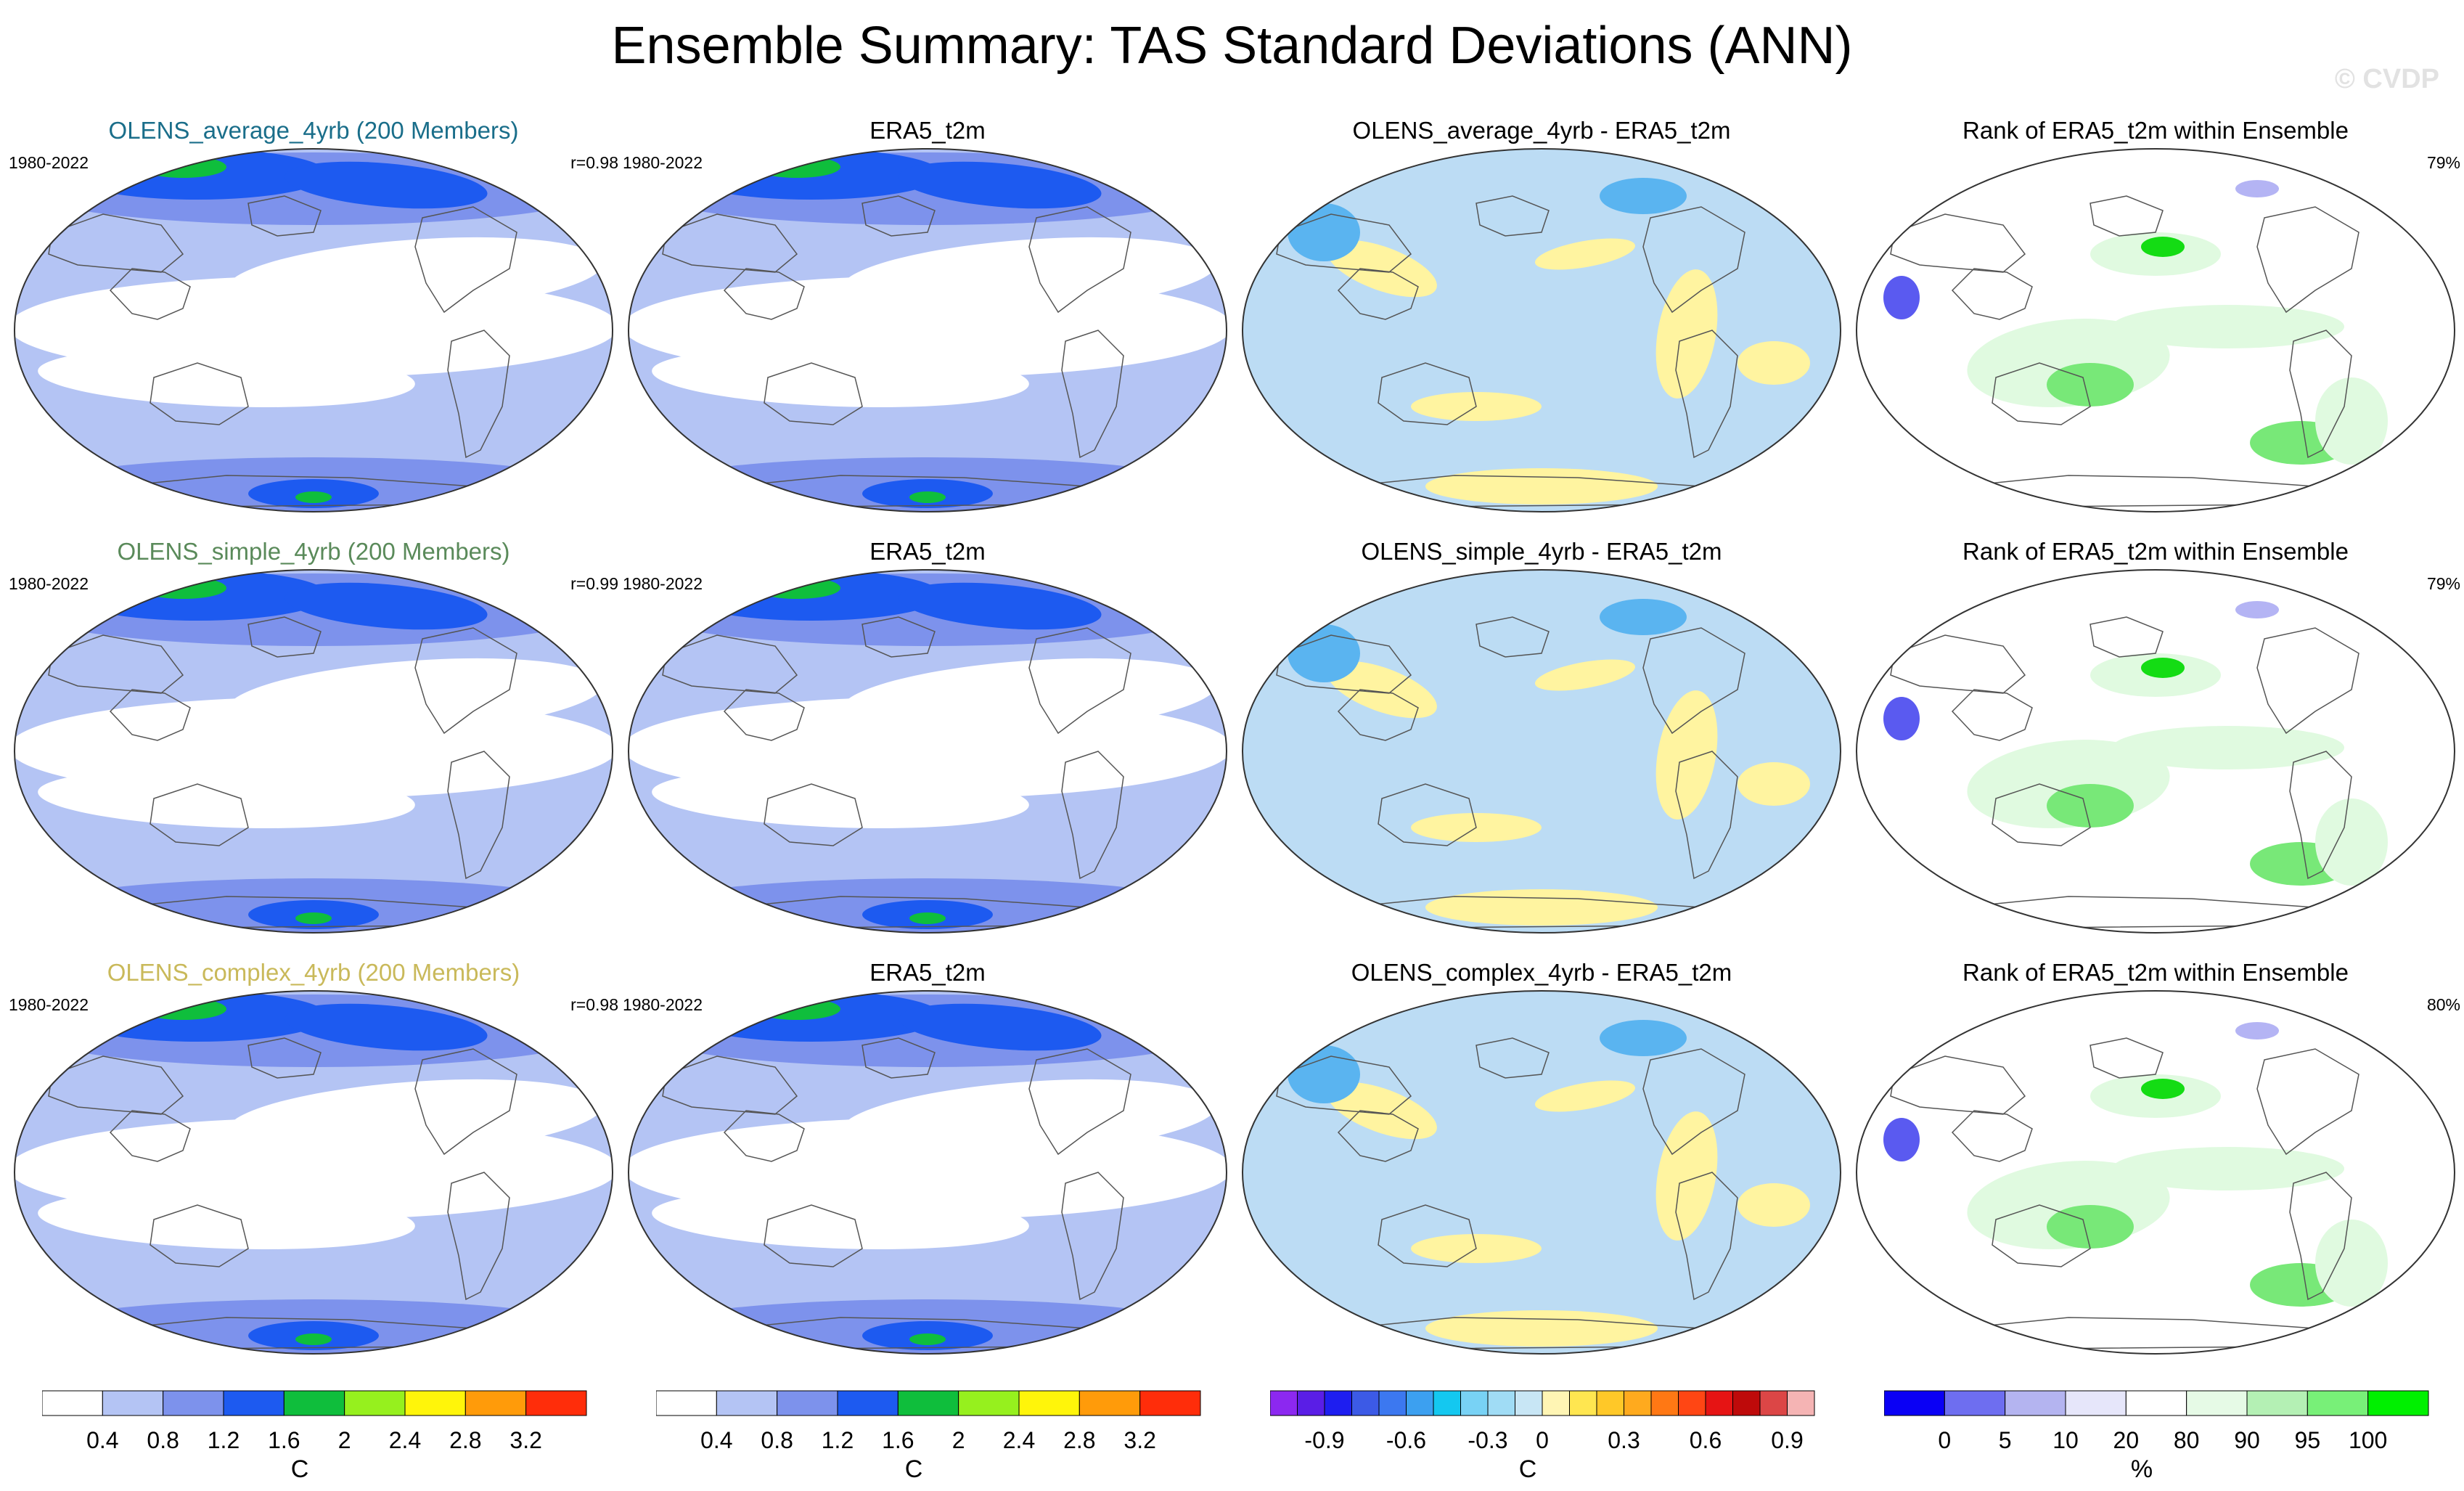 This screenshot has width=2464, height=1491. Describe the element at coordinates (913, 1469) in the screenshot. I see `colorbar-unit: C` at that location.